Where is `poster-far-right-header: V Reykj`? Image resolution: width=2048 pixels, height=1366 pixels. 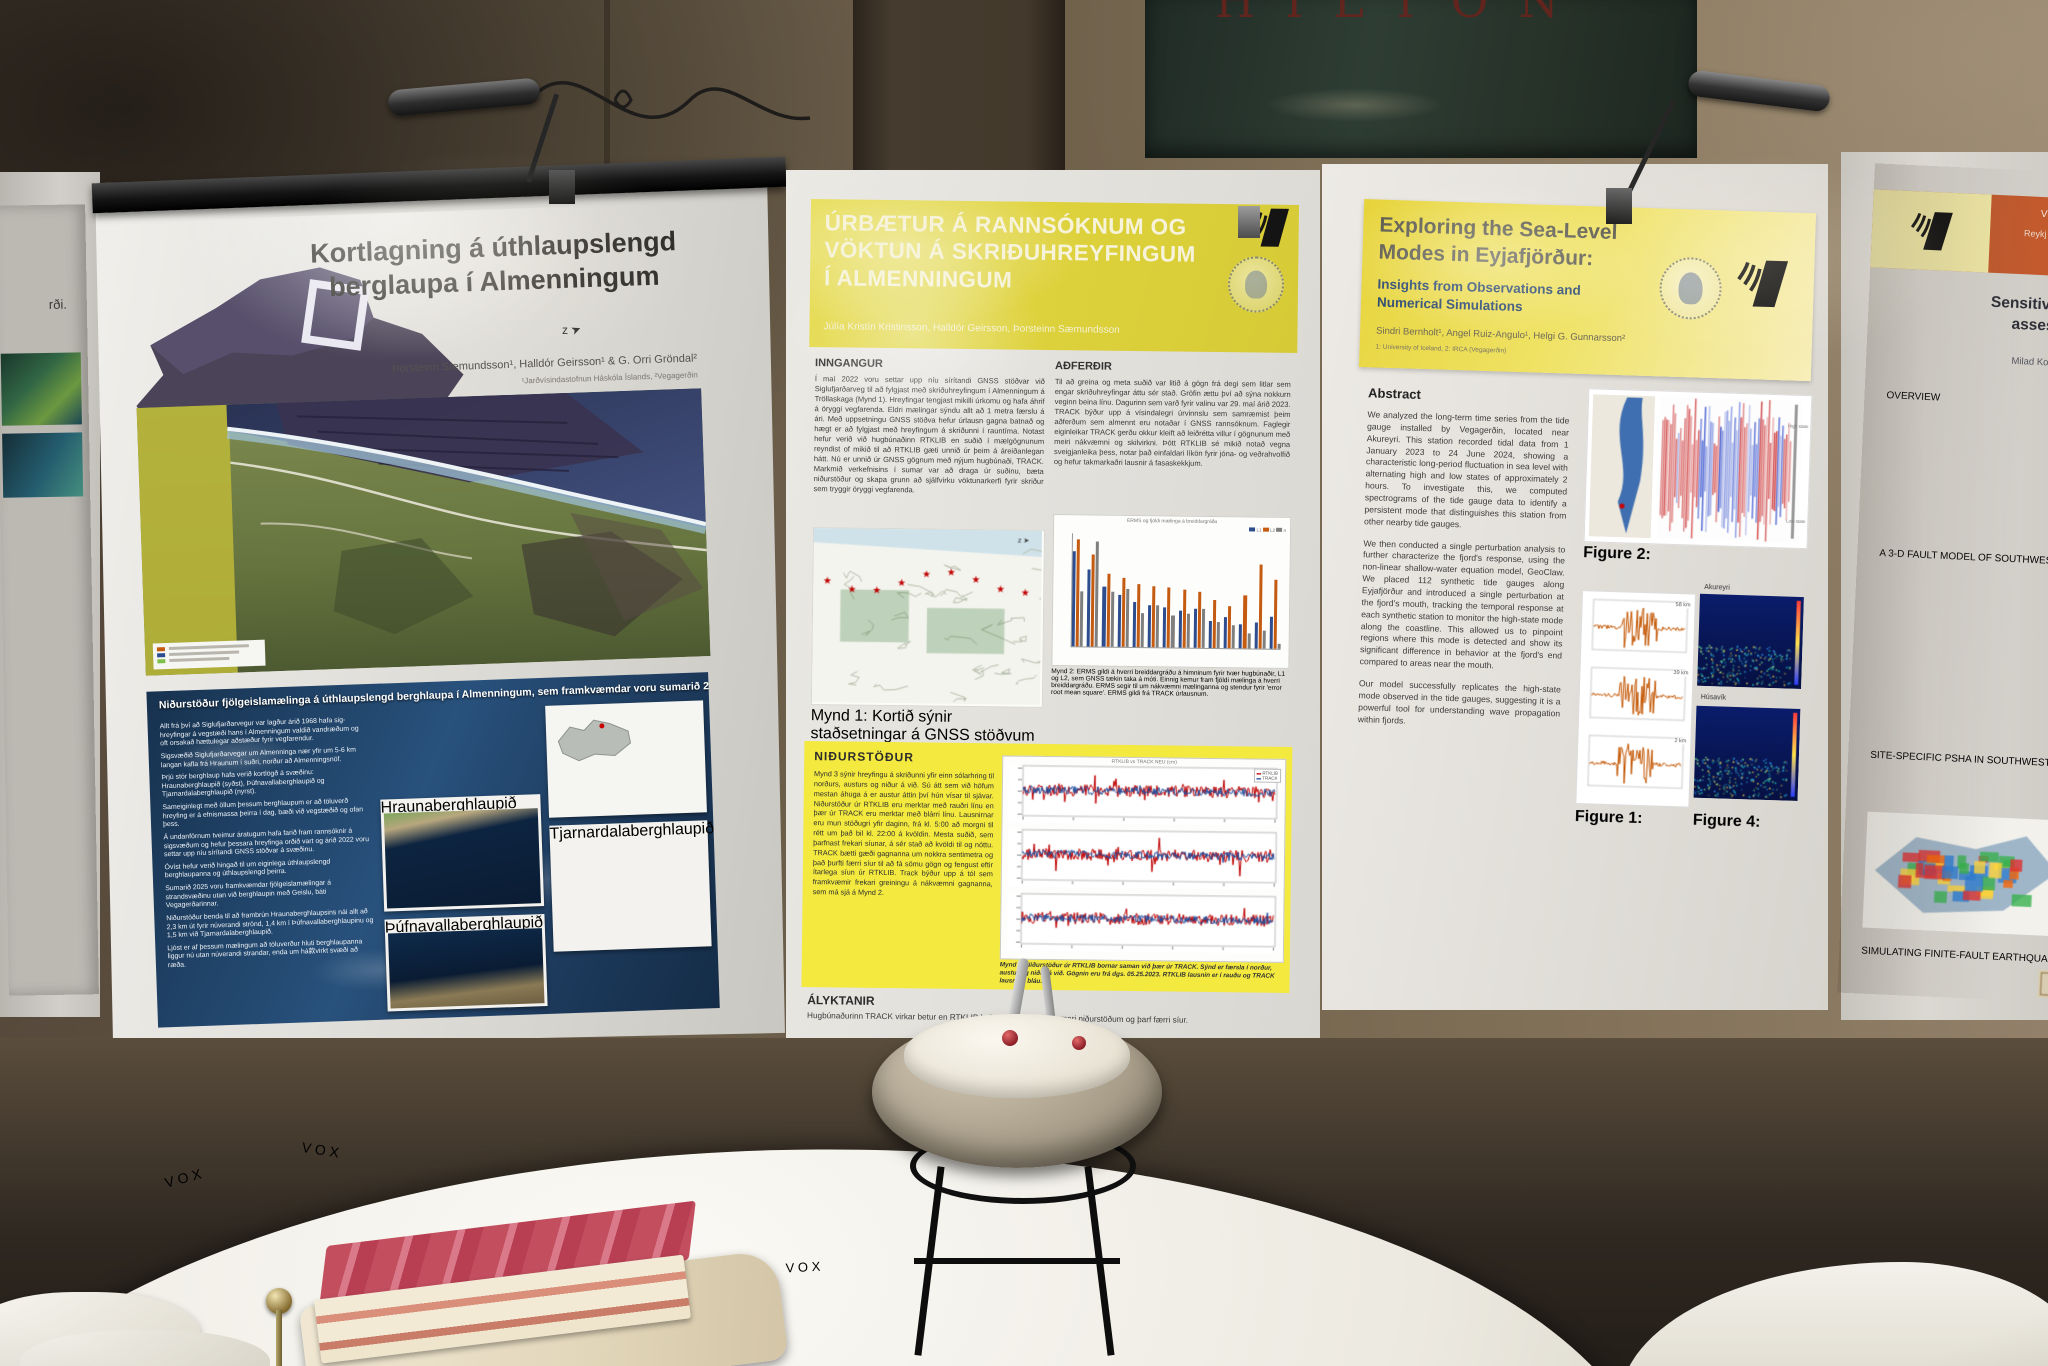 poster-far-right-header: V Reykj is located at coordinates (1959, 237).